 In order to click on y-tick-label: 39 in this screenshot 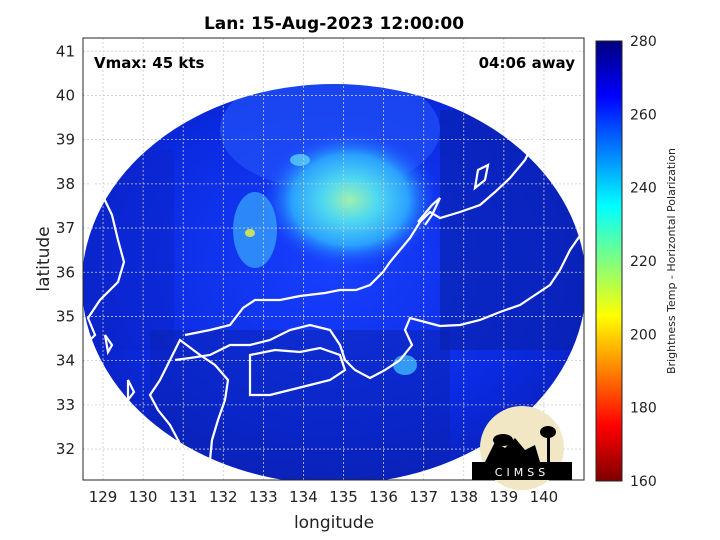, I will do `click(65, 140)`.